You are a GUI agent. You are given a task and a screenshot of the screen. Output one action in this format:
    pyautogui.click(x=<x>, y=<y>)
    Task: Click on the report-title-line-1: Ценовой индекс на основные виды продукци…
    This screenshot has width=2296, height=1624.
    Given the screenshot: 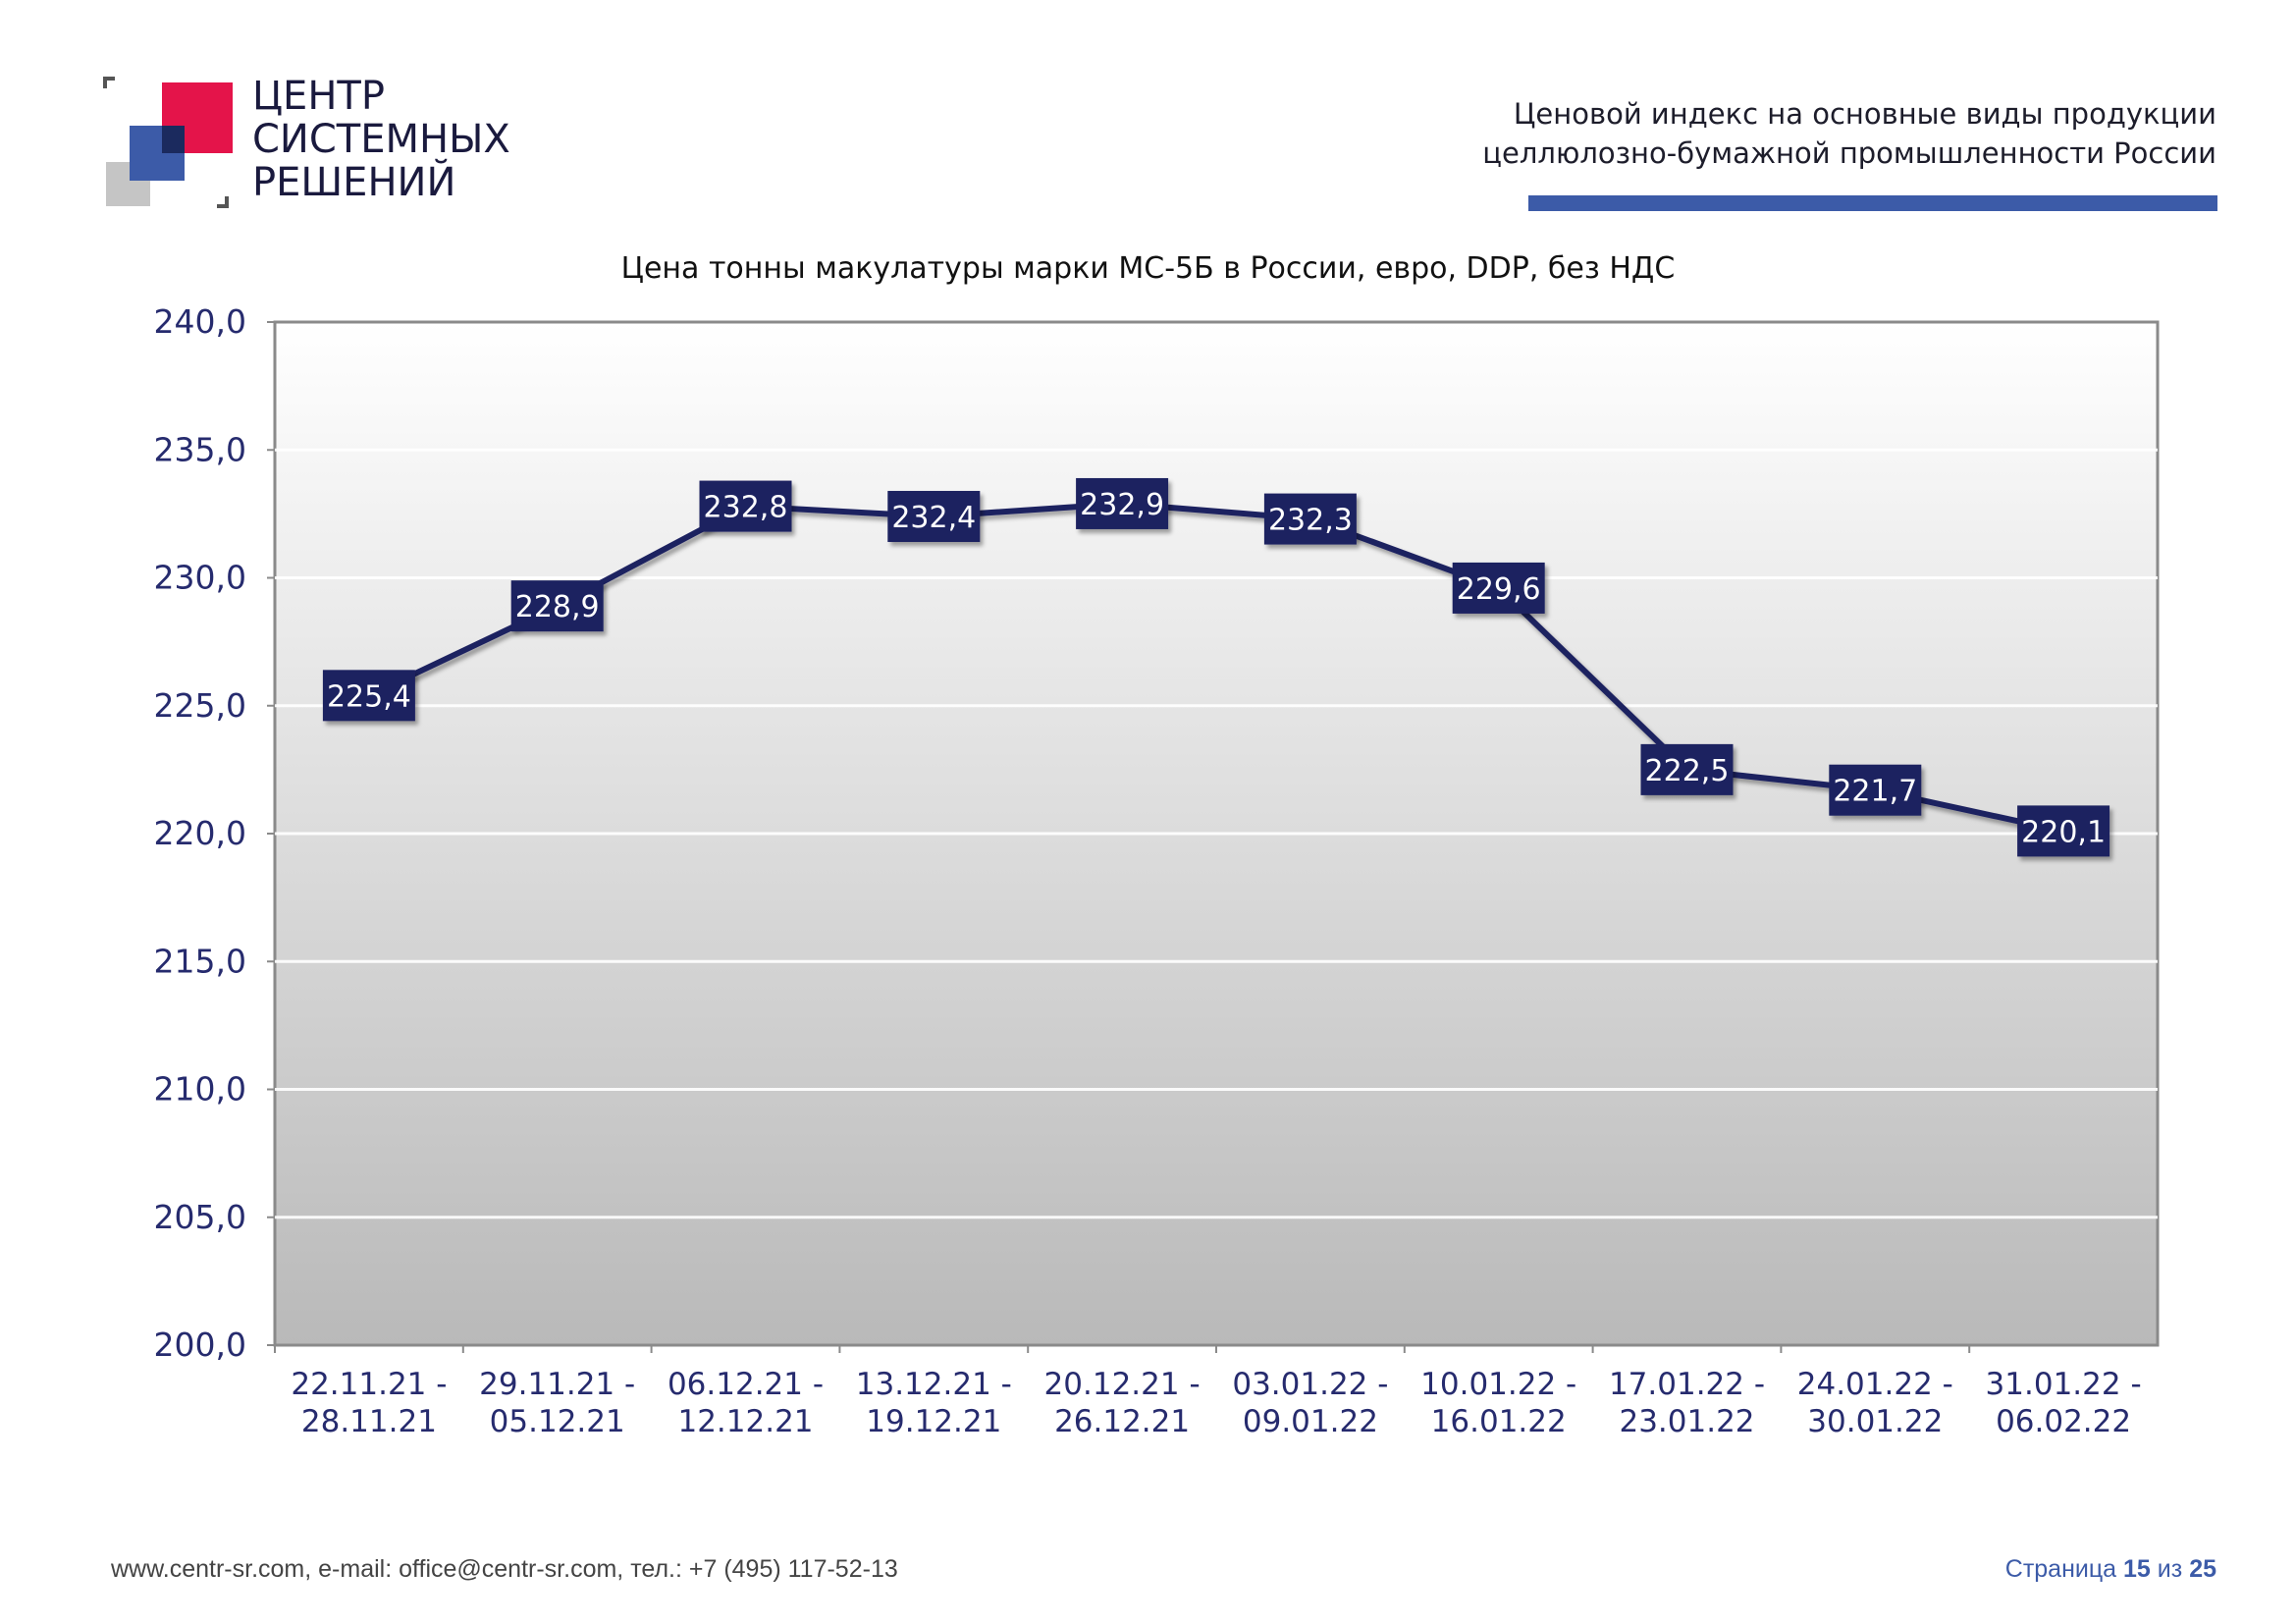 What is the action you would take?
    pyautogui.click(x=1865, y=114)
    